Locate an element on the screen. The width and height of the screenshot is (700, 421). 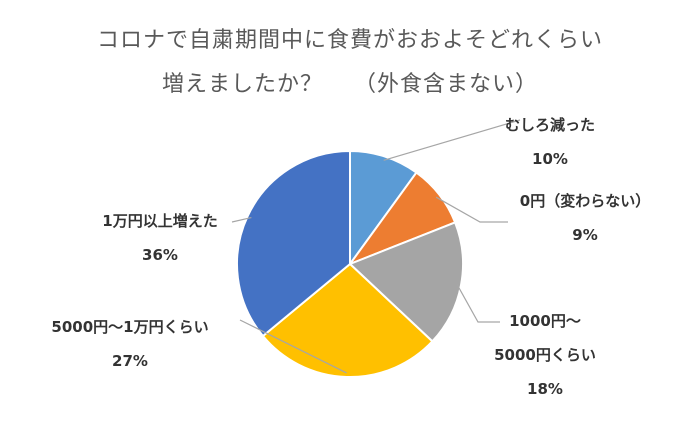
slice-label-percent: 27% is located at coordinates (130, 361).